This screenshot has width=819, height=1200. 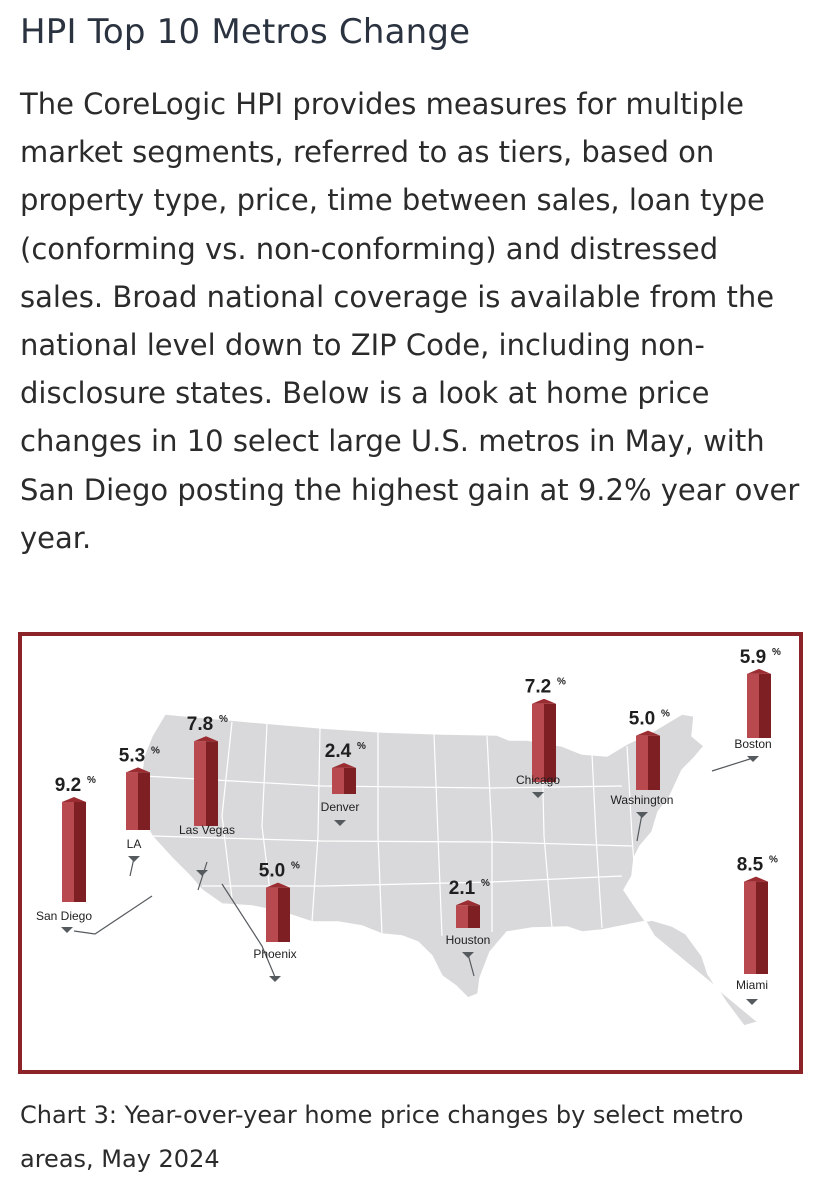 I want to click on bar-face-la, so click(x=132, y=801).